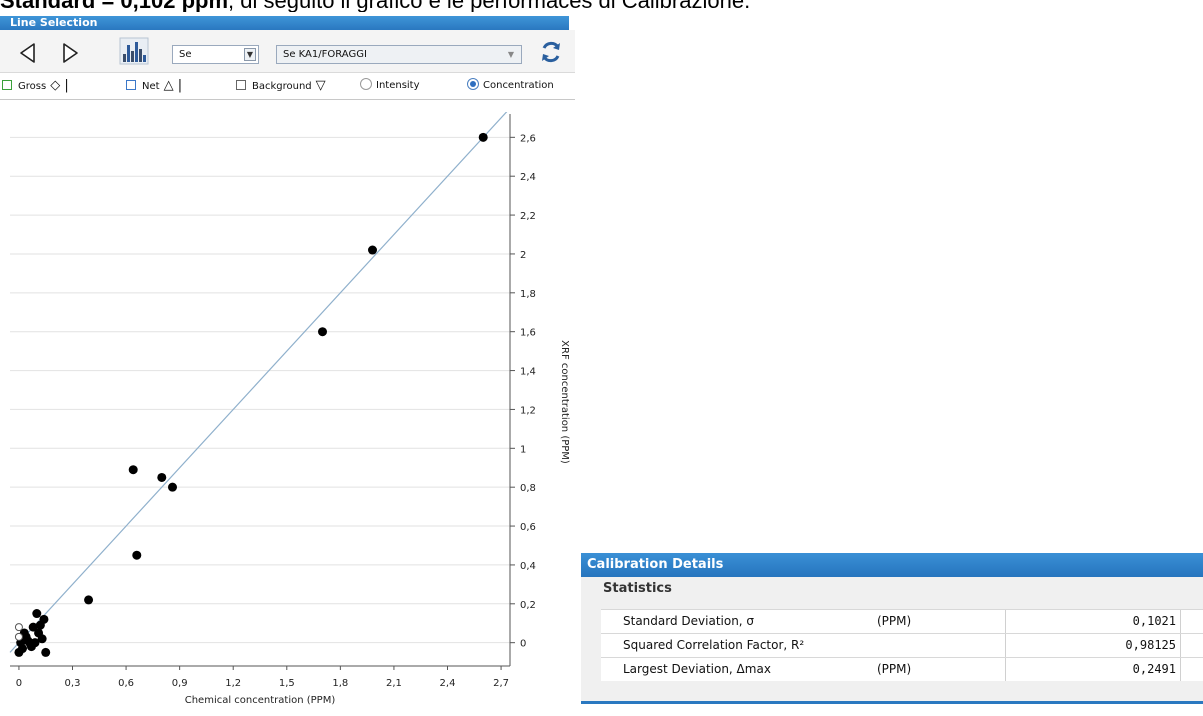 This screenshot has height=716, width=1203. Describe the element at coordinates (689, 621) in the screenshot. I see `stat-label: Standard Deviation, σ` at that location.